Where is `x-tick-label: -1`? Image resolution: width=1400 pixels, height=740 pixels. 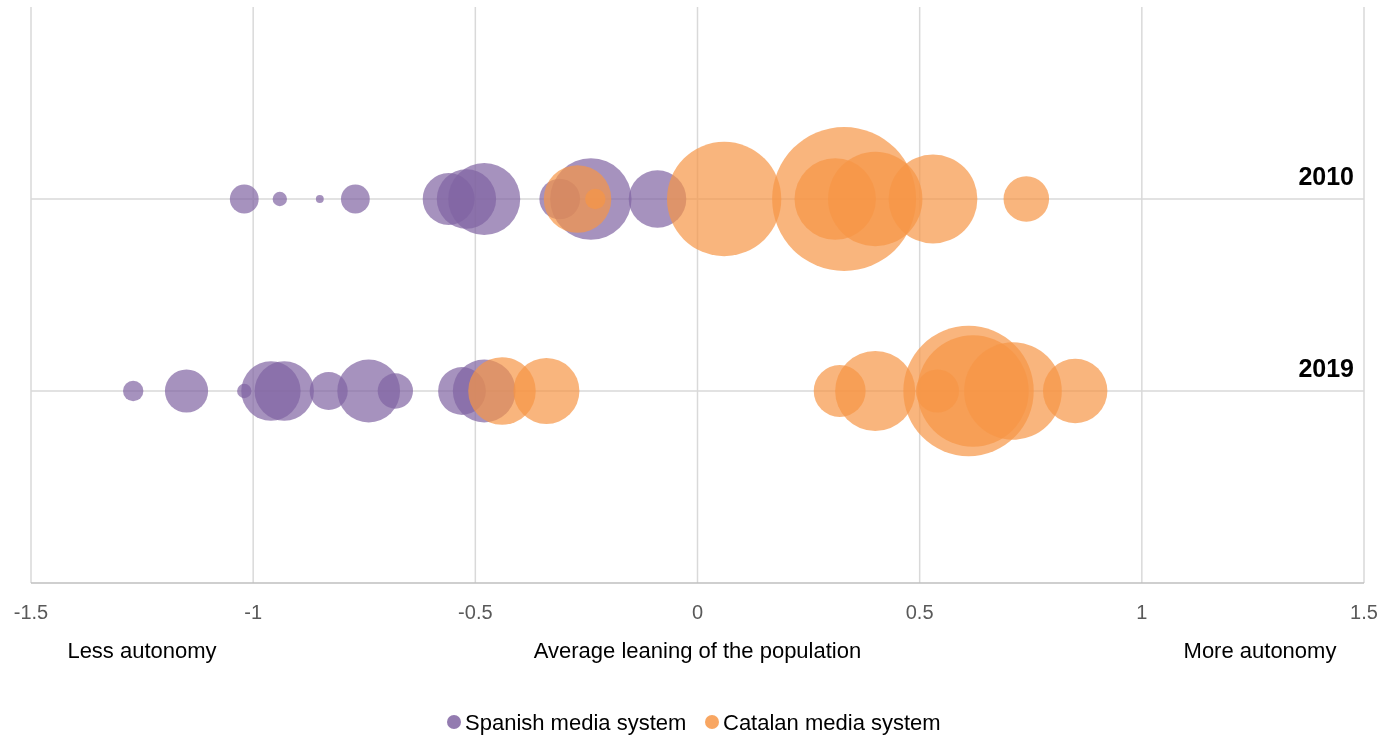 x-tick-label: -1 is located at coordinates (253, 612).